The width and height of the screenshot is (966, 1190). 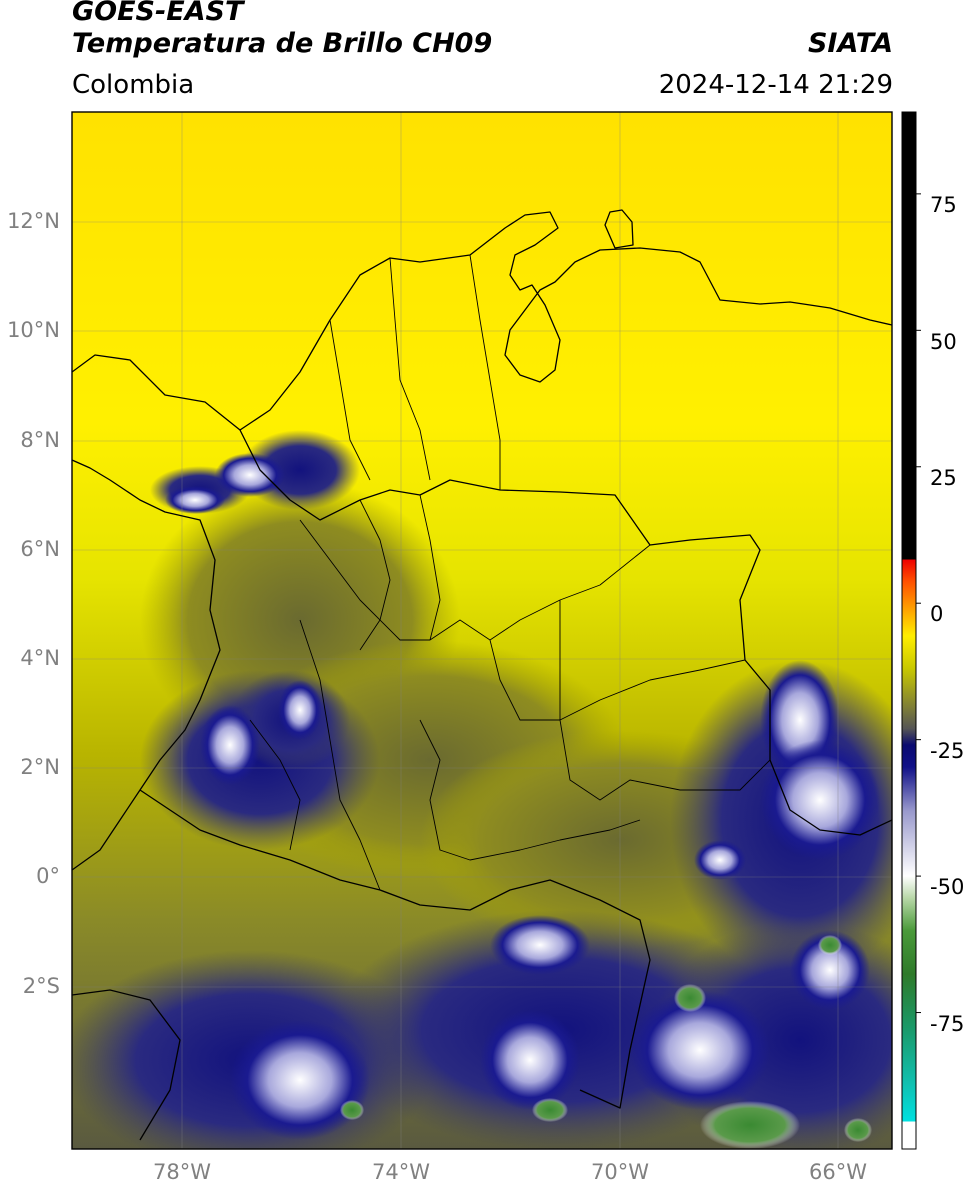 What do you see at coordinates (40, 549) in the screenshot?
I see `lat-label-6n: 6°N` at bounding box center [40, 549].